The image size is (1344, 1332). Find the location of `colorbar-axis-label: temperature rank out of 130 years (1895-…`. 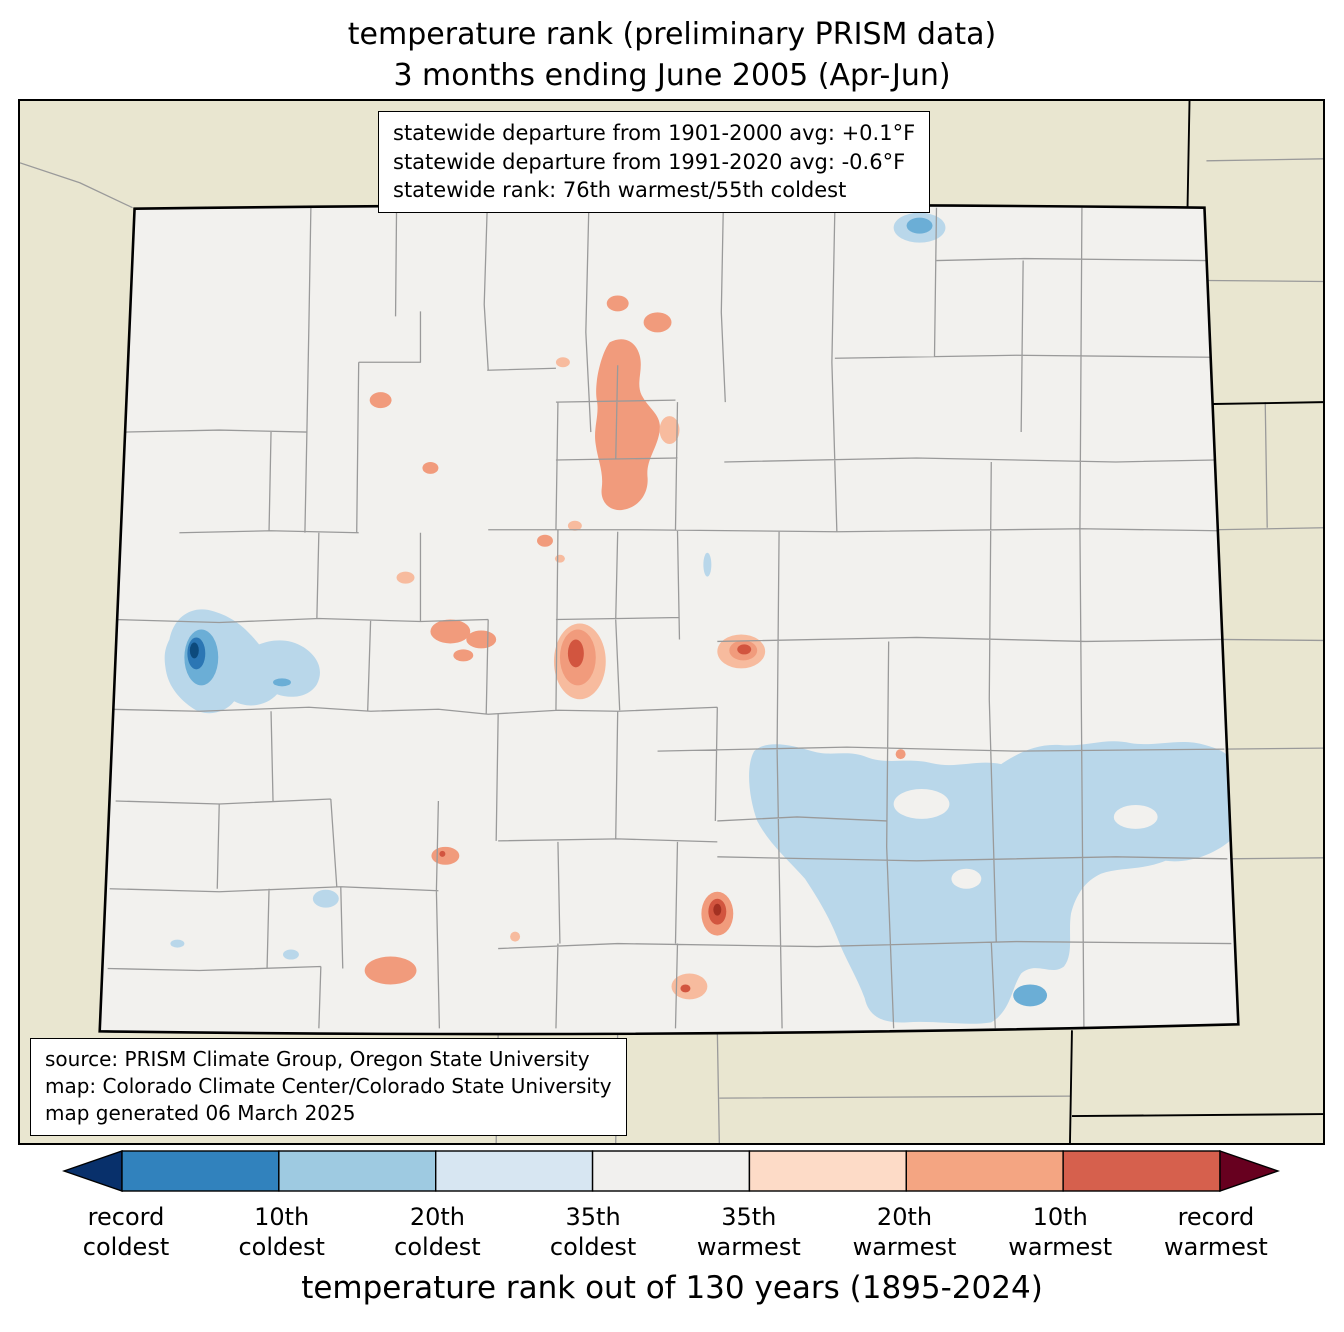

colorbar-axis-label: temperature rank out of 130 years (1895-… is located at coordinates (672, 1288).